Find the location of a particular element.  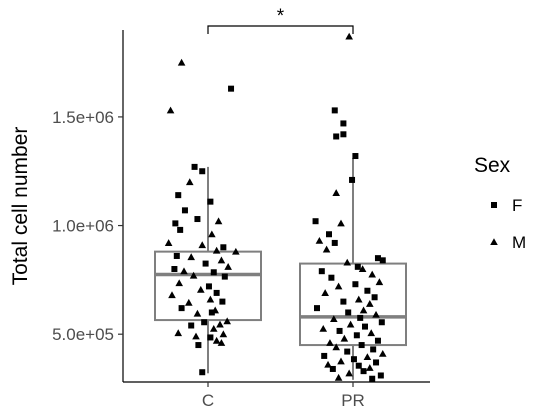

legend-label: F is located at coordinates (517, 205).